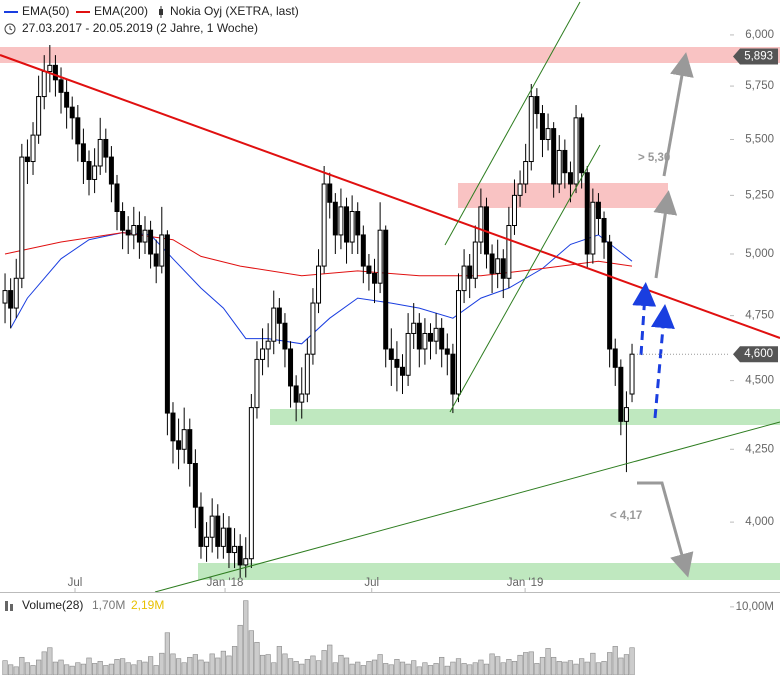 The width and height of the screenshot is (780, 675). What do you see at coordinates (161, 12) in the screenshot?
I see `icon` at bounding box center [161, 12].